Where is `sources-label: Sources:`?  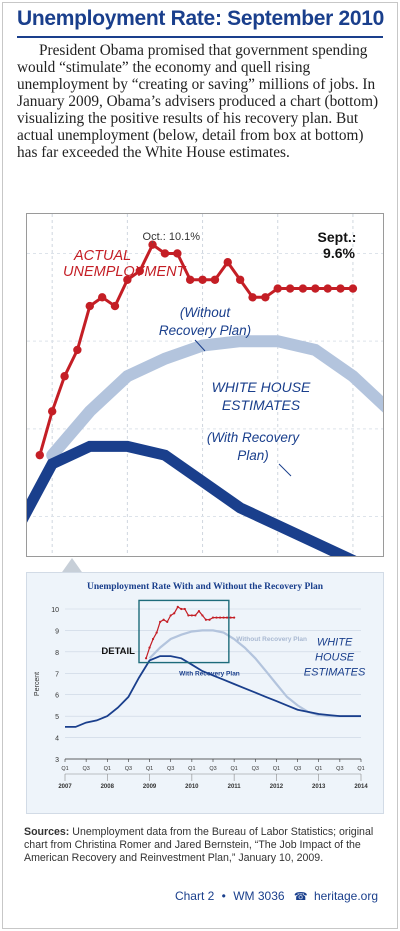 sources-label: Sources: is located at coordinates (47, 832).